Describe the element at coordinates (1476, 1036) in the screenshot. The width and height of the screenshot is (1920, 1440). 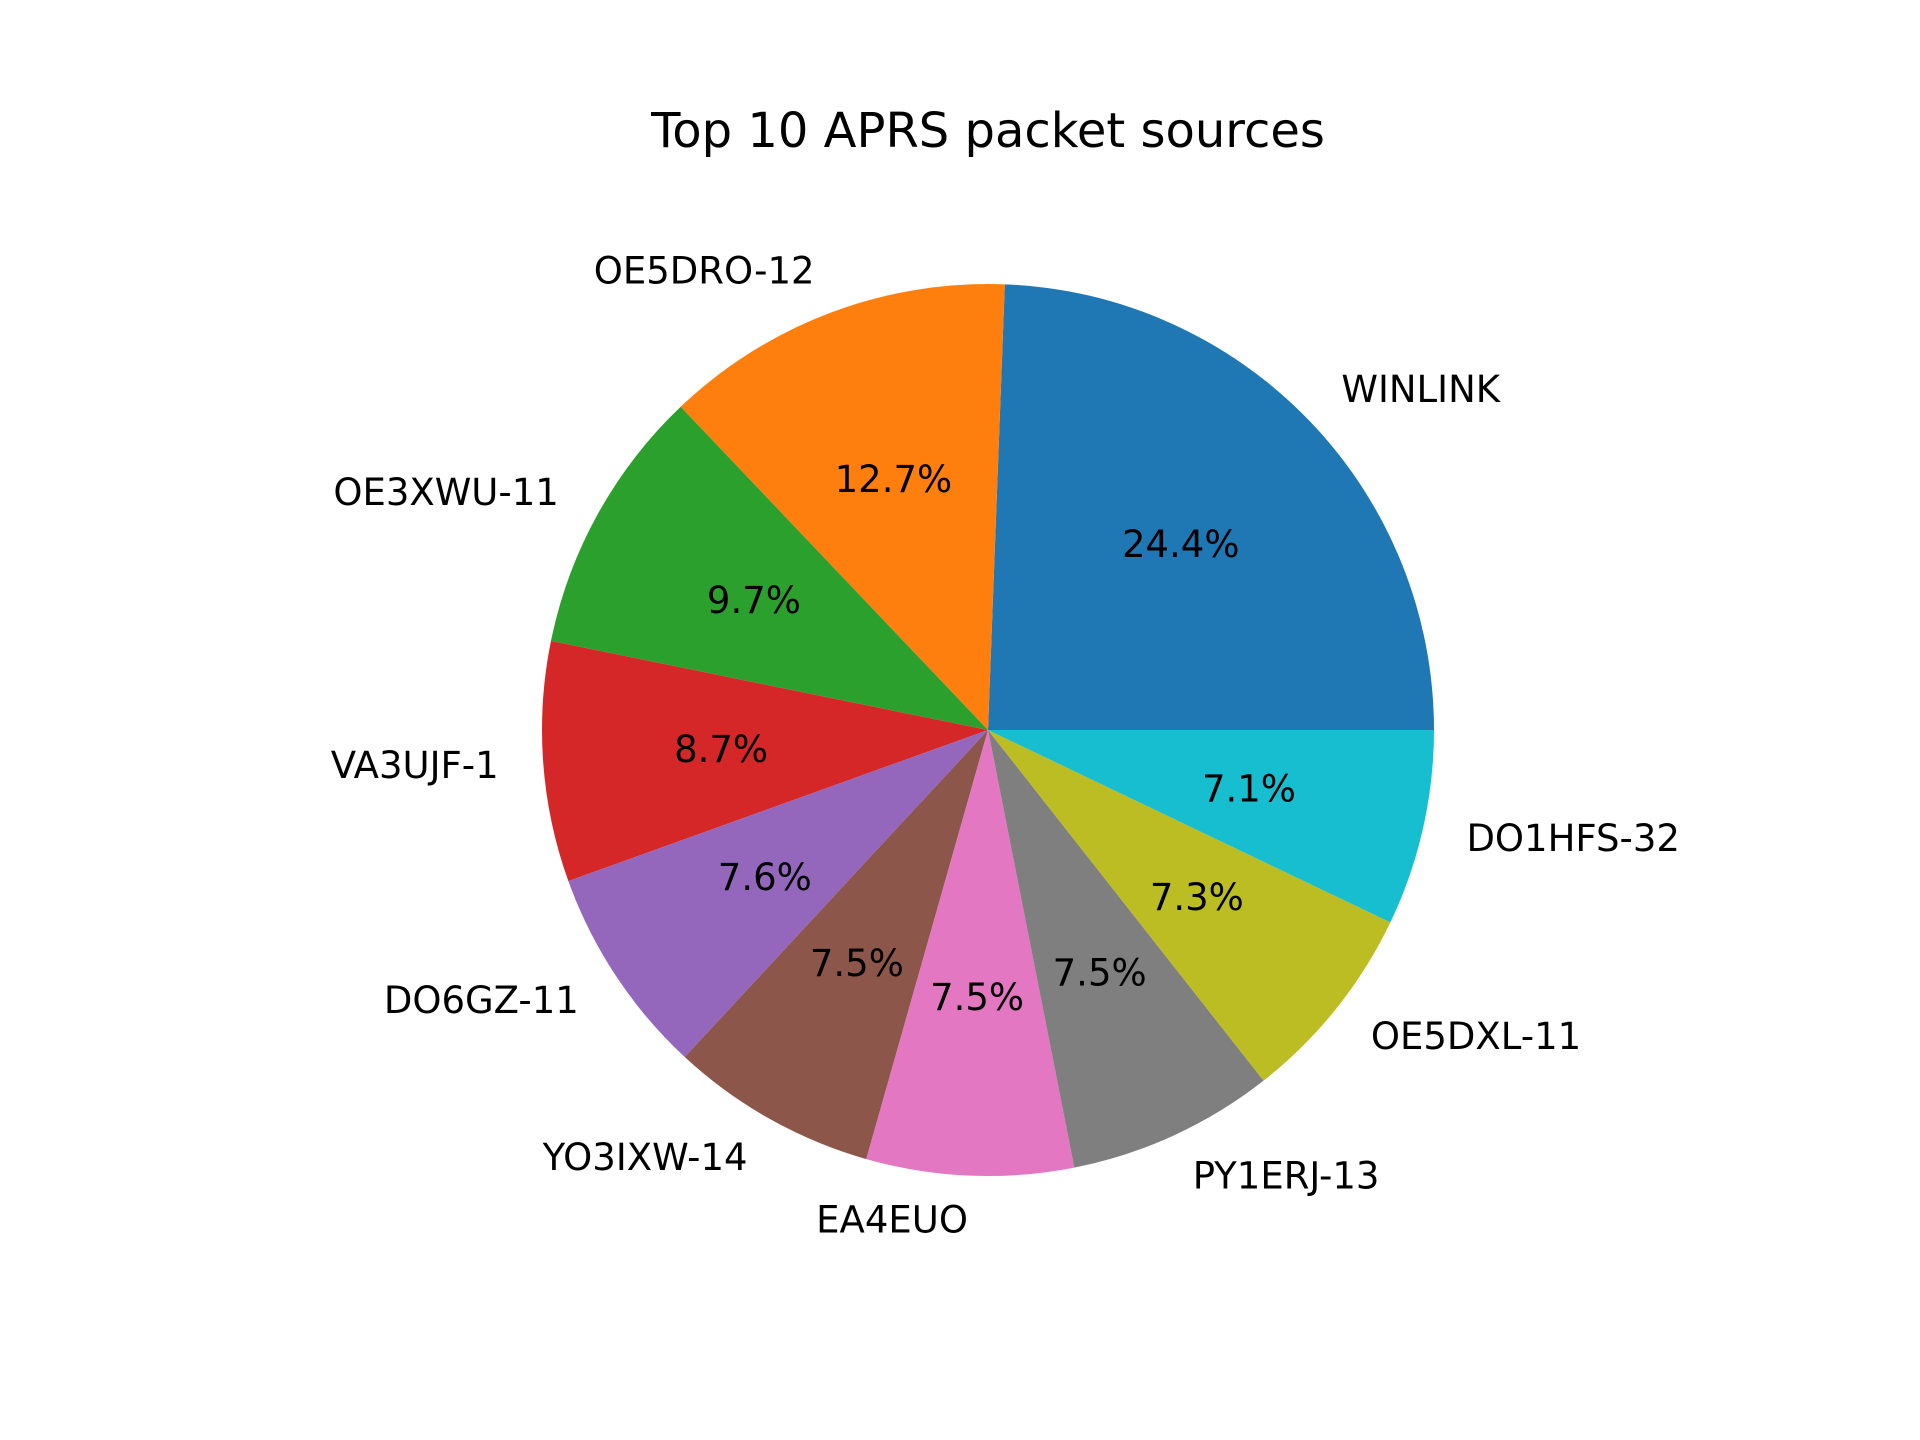
I see `slice-label: OE5DXL-11` at that location.